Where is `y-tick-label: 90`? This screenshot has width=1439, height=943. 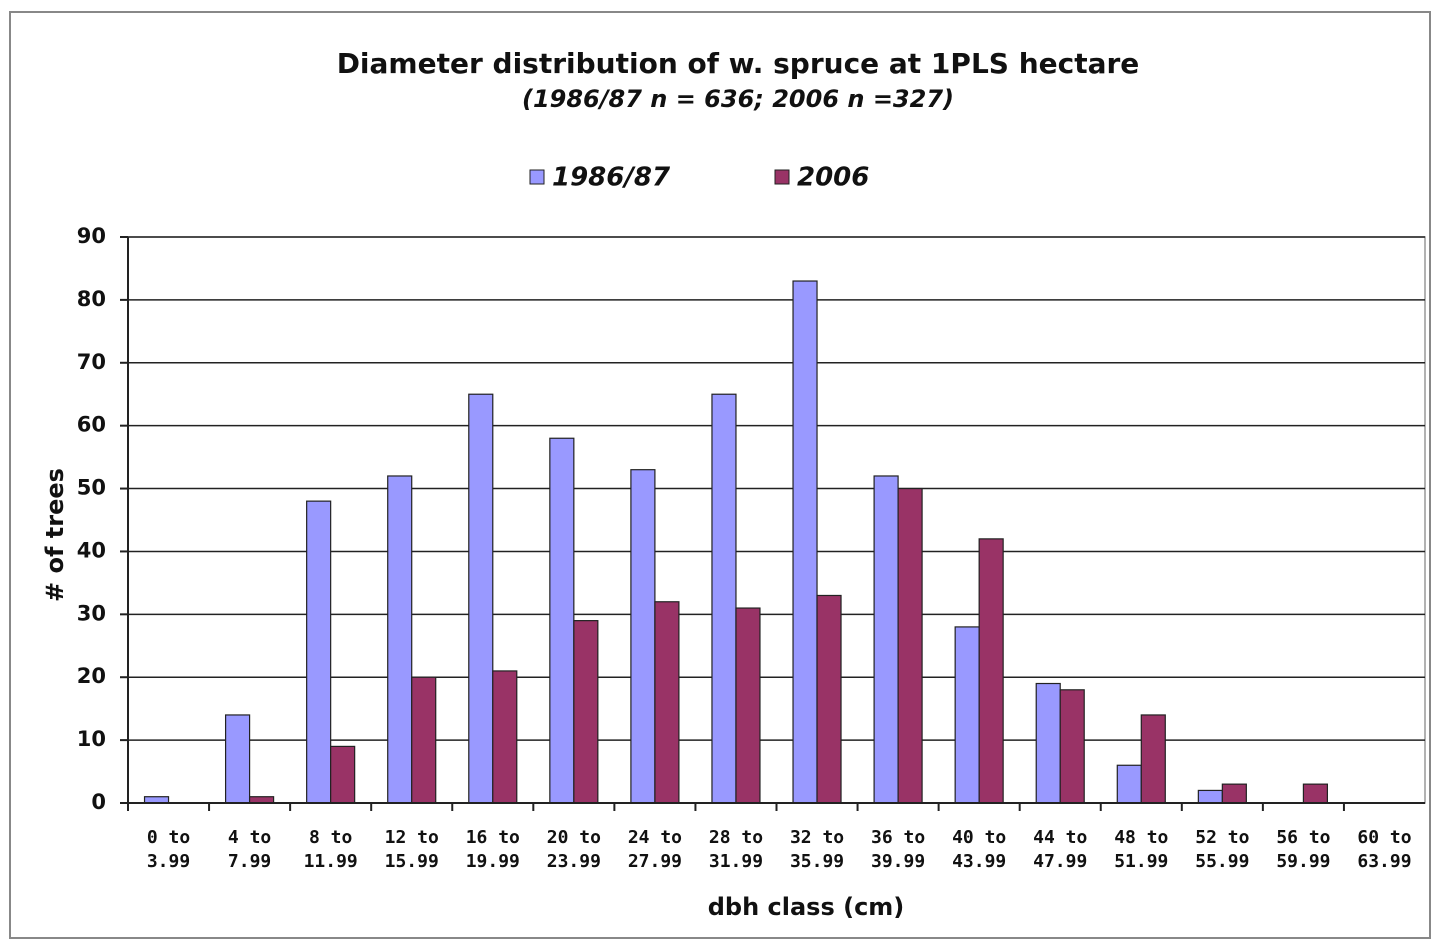 y-tick-label: 90 is located at coordinates (91, 236).